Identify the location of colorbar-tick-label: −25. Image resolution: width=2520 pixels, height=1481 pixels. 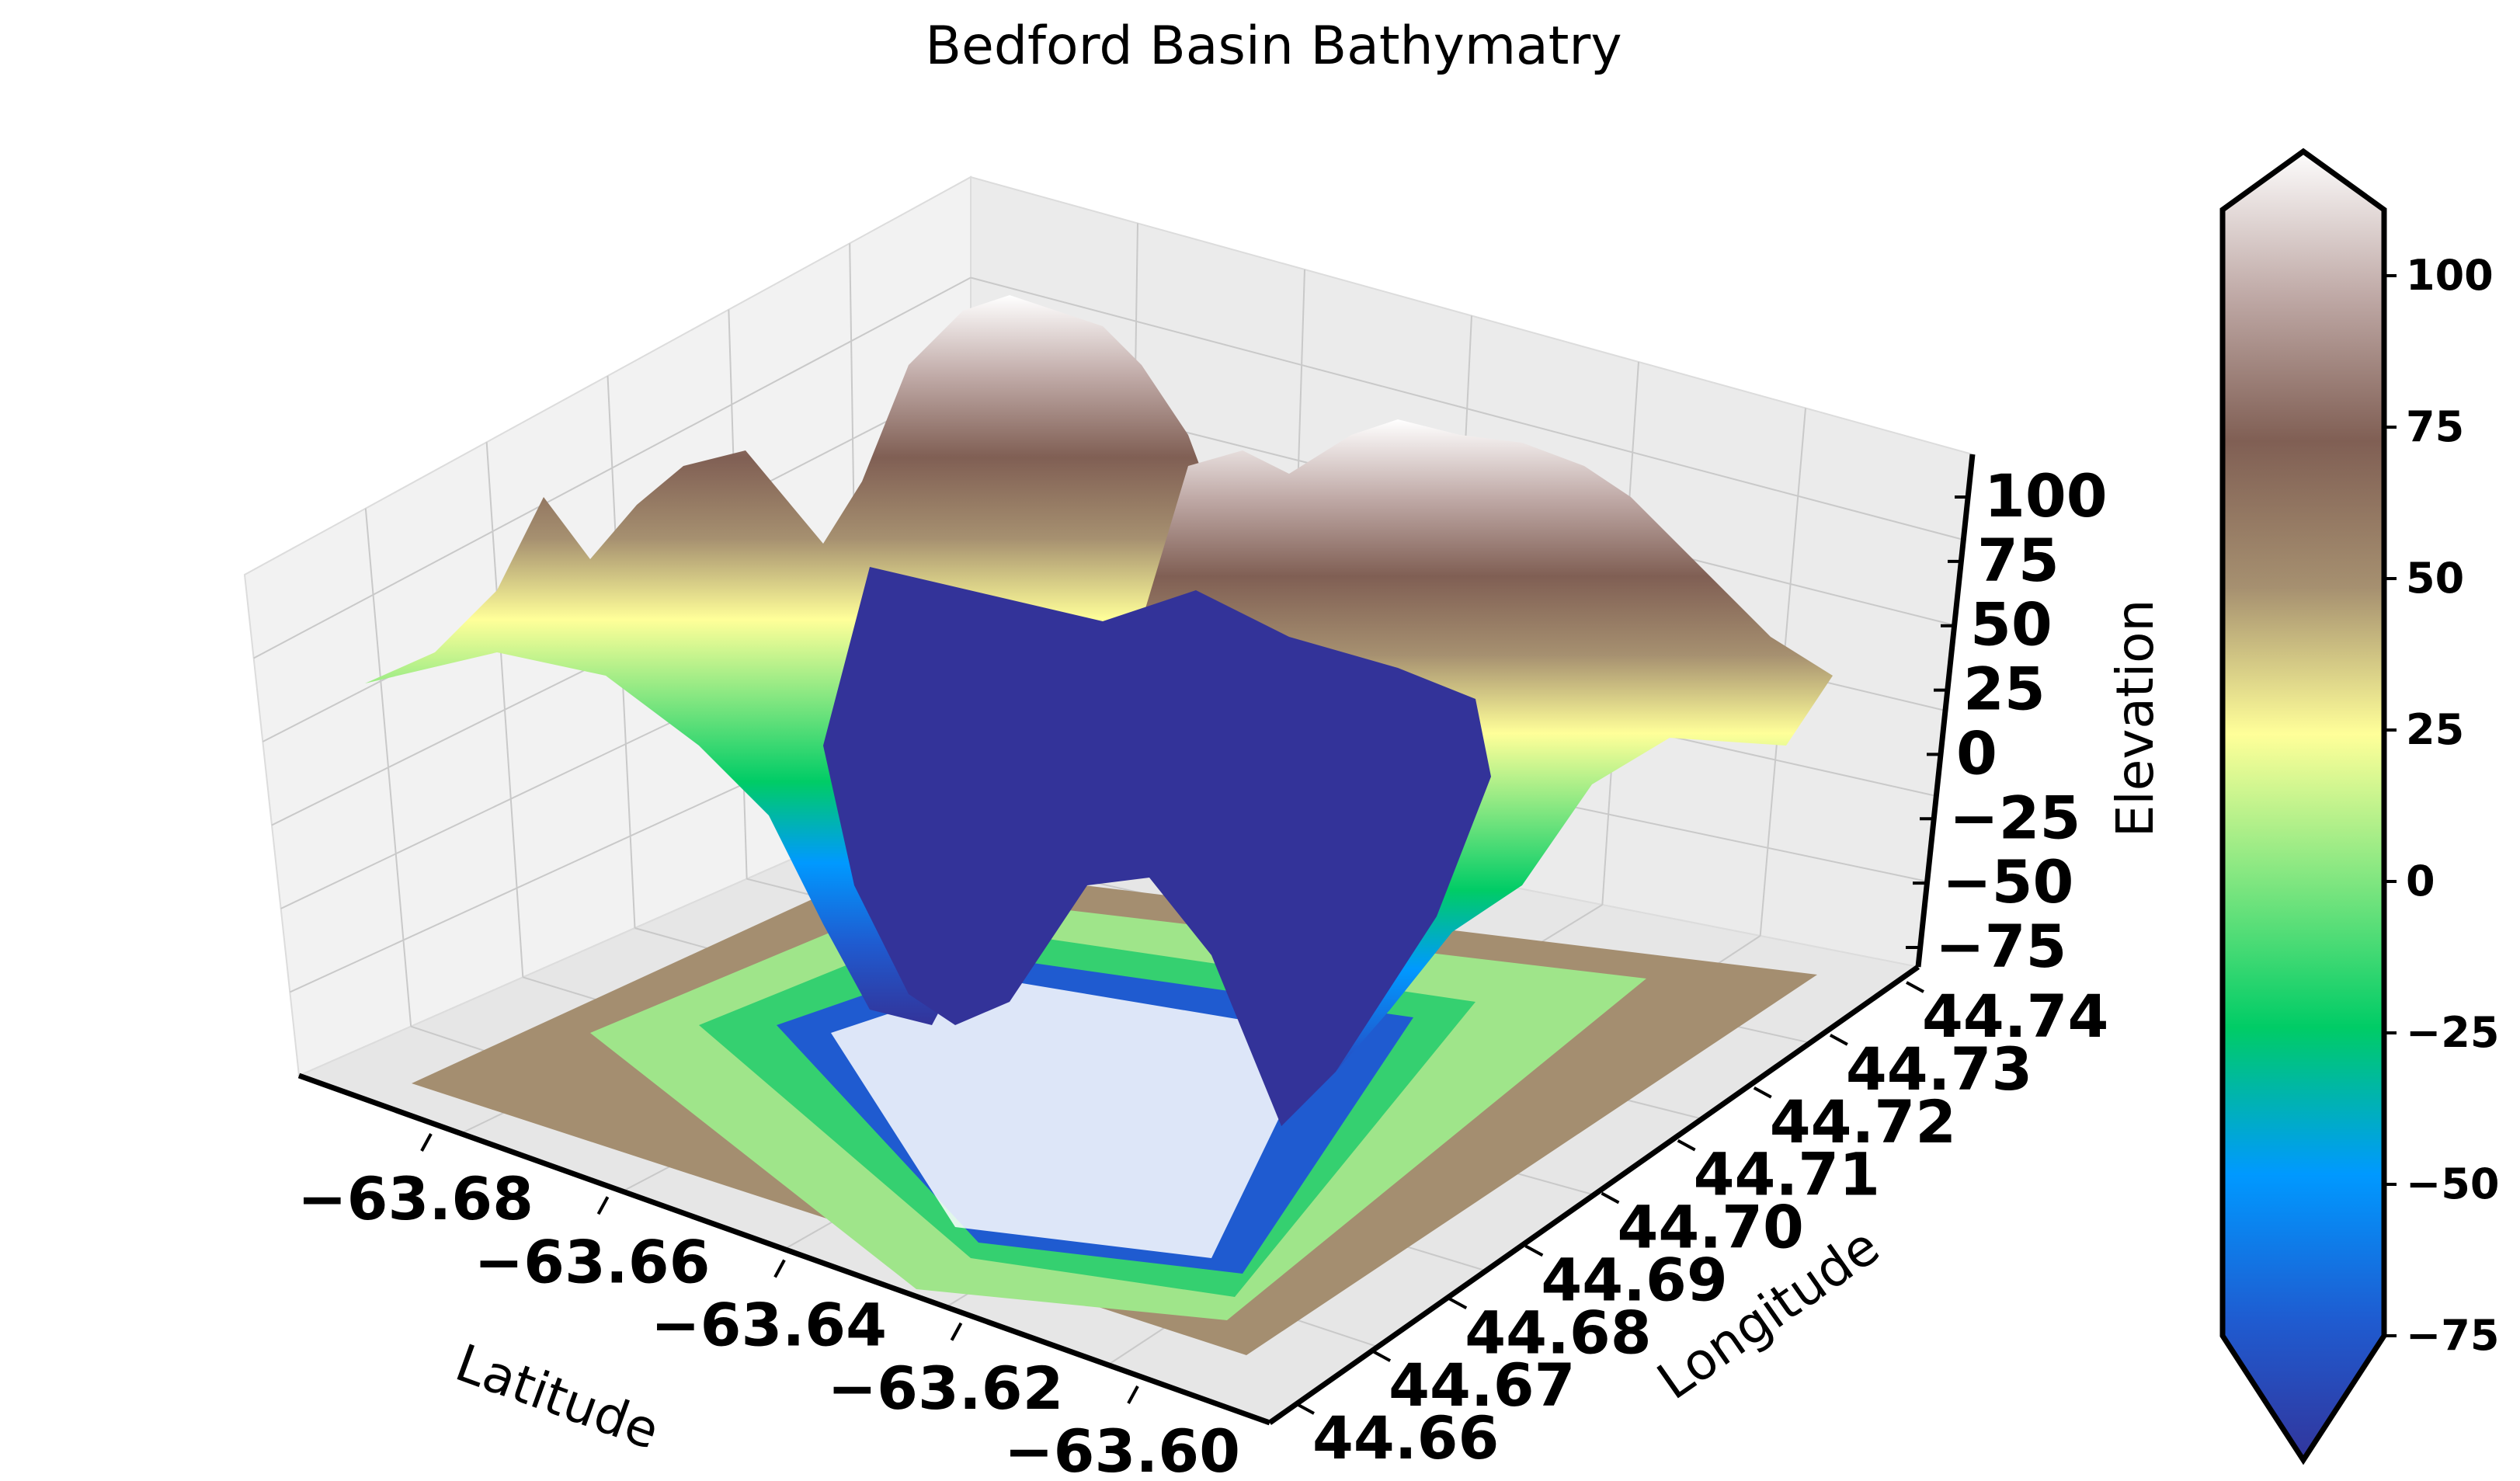
(2452, 1032).